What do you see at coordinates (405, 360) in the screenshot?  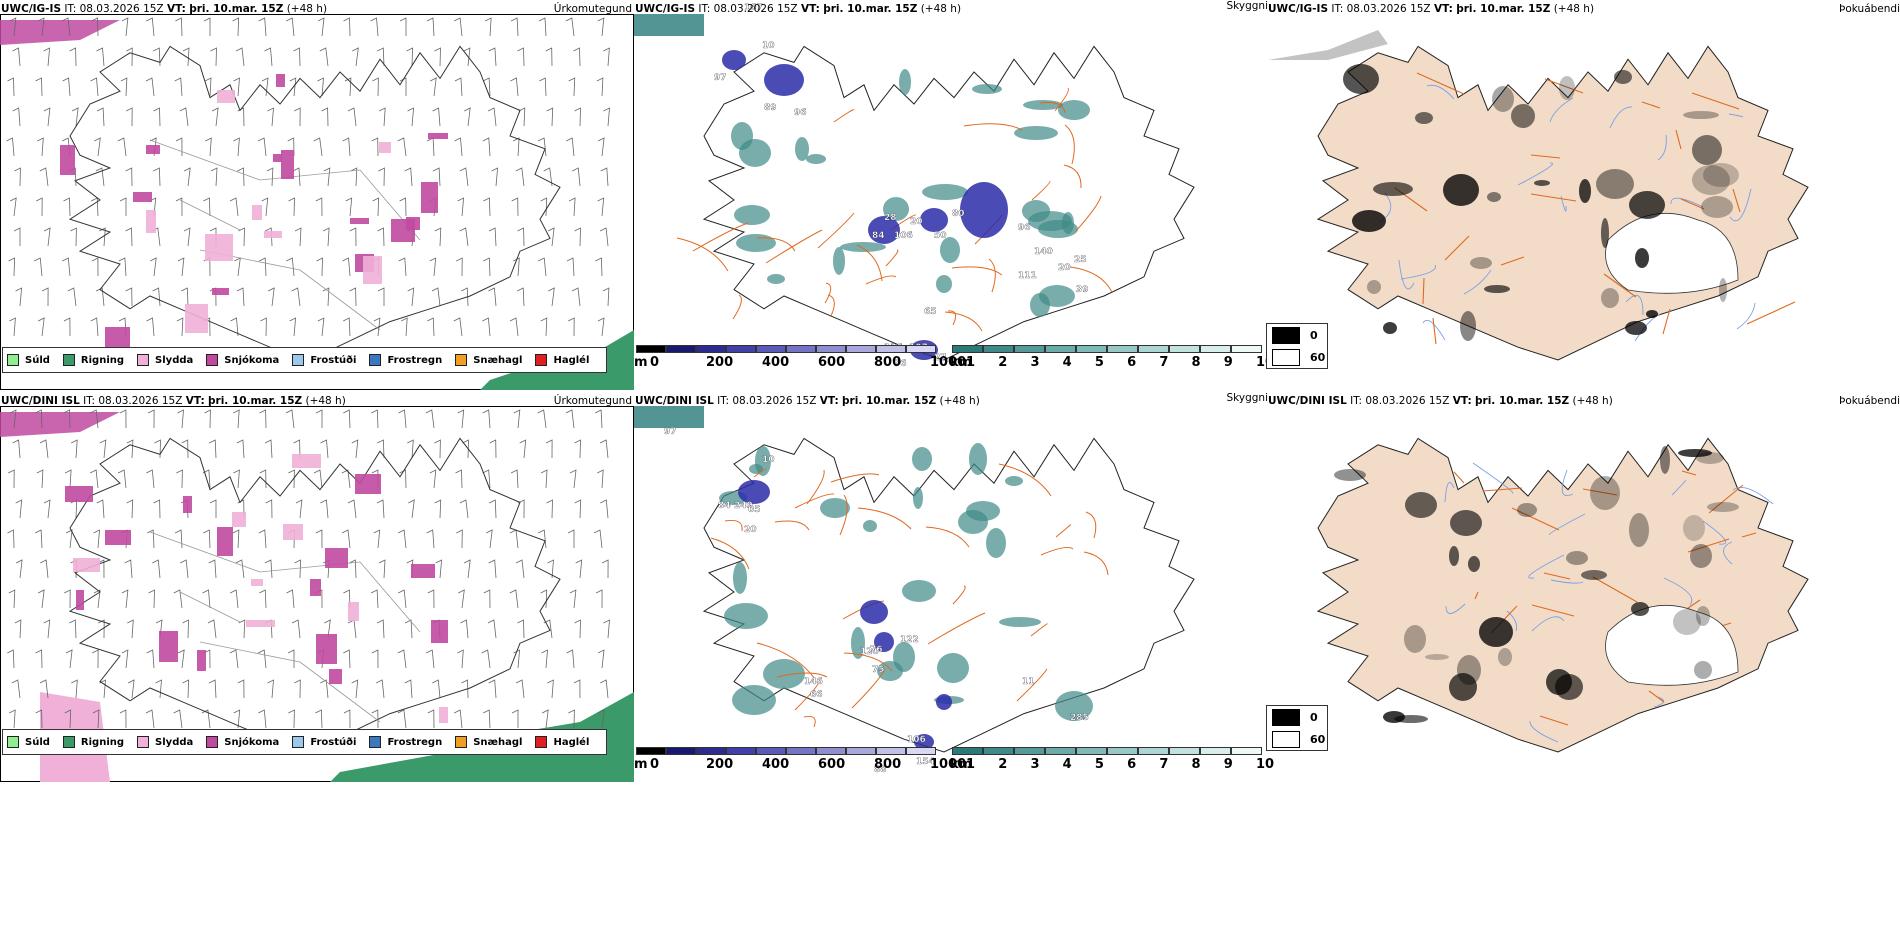 I see `legend-item: Frostregn` at bounding box center [405, 360].